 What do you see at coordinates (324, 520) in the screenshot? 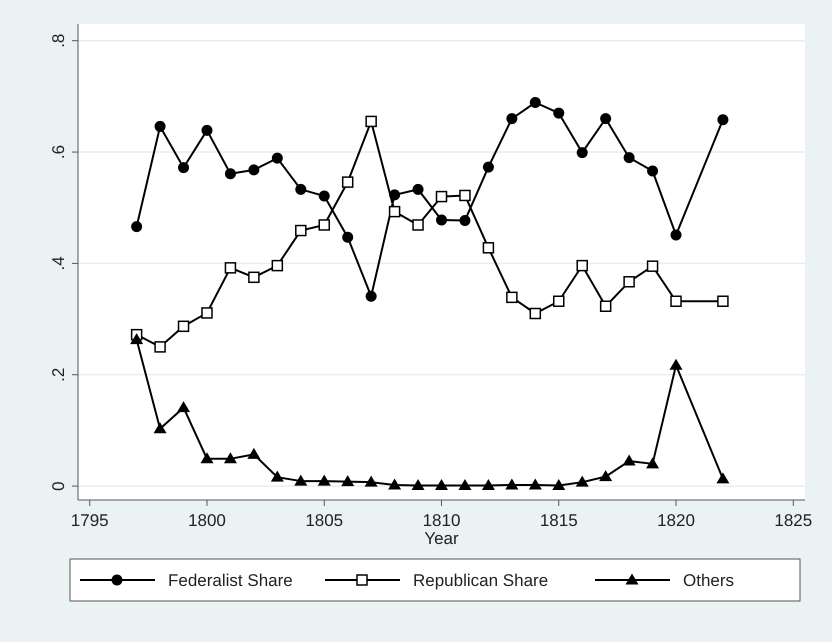
I see `x-tick-label: 1805` at bounding box center [324, 520].